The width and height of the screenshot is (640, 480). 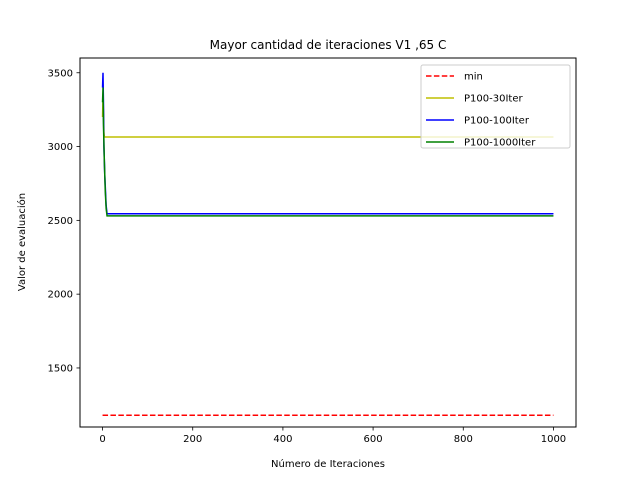 What do you see at coordinates (553, 439) in the screenshot?
I see `x-tick-label: 1000` at bounding box center [553, 439].